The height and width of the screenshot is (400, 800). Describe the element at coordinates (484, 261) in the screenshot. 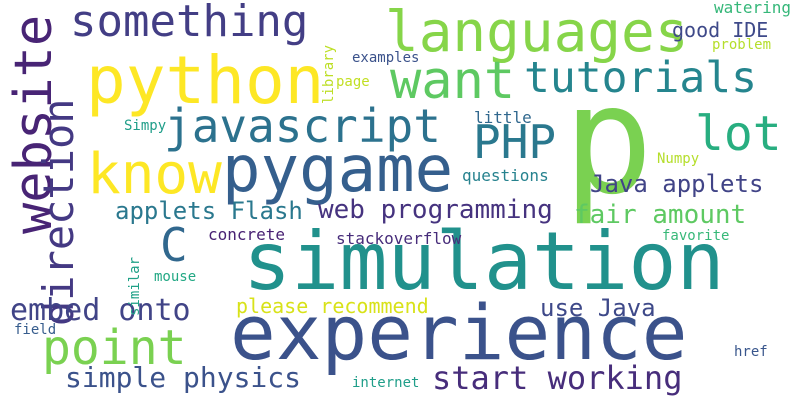

I see `word-simulation: simulation` at that location.